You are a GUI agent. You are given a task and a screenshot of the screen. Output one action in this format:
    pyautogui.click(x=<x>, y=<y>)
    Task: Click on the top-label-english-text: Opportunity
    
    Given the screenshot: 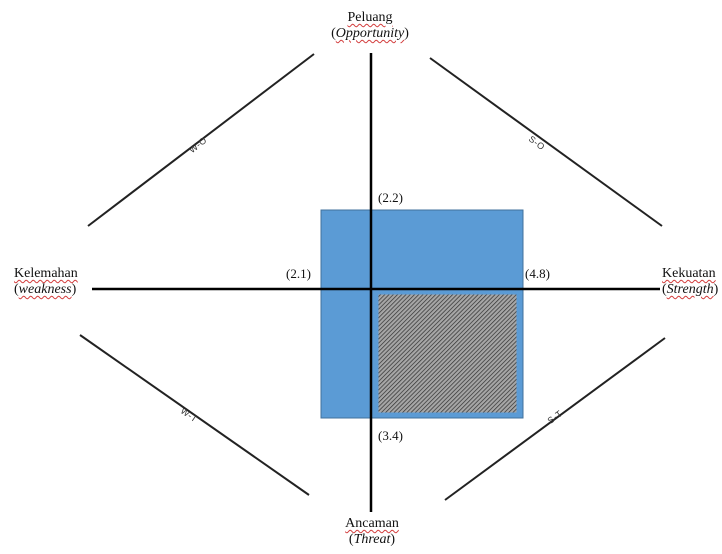 What is the action you would take?
    pyautogui.click(x=370, y=33)
    